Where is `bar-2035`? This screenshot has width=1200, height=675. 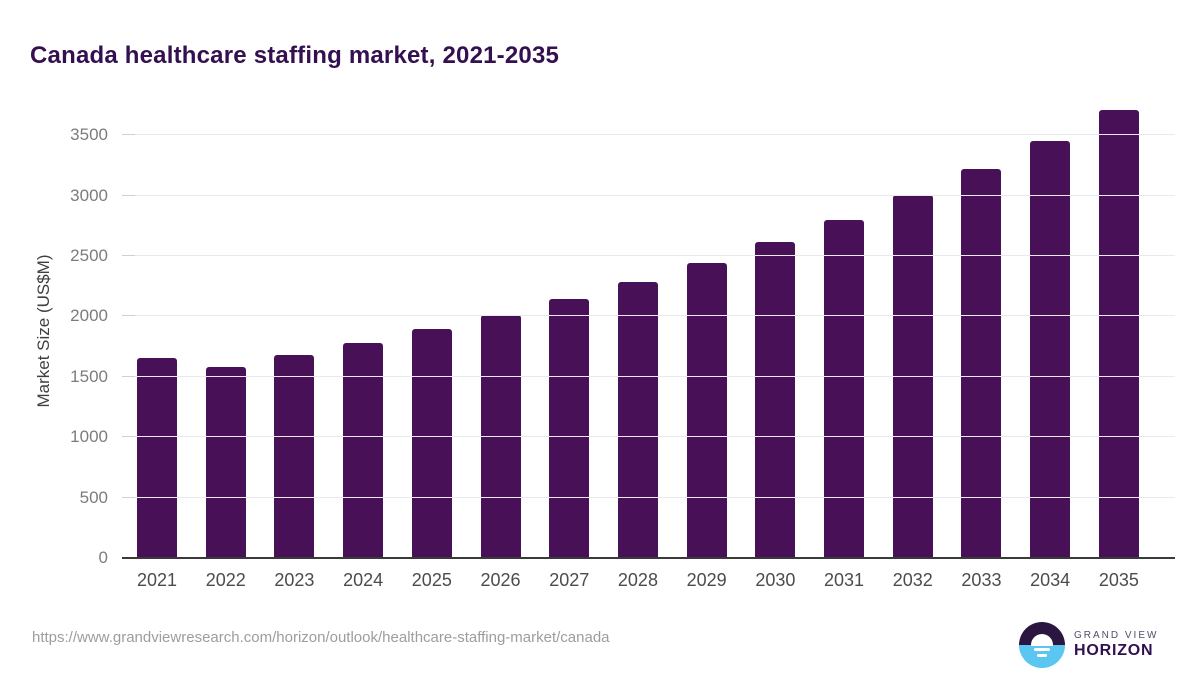 bar-2035 is located at coordinates (1118, 334).